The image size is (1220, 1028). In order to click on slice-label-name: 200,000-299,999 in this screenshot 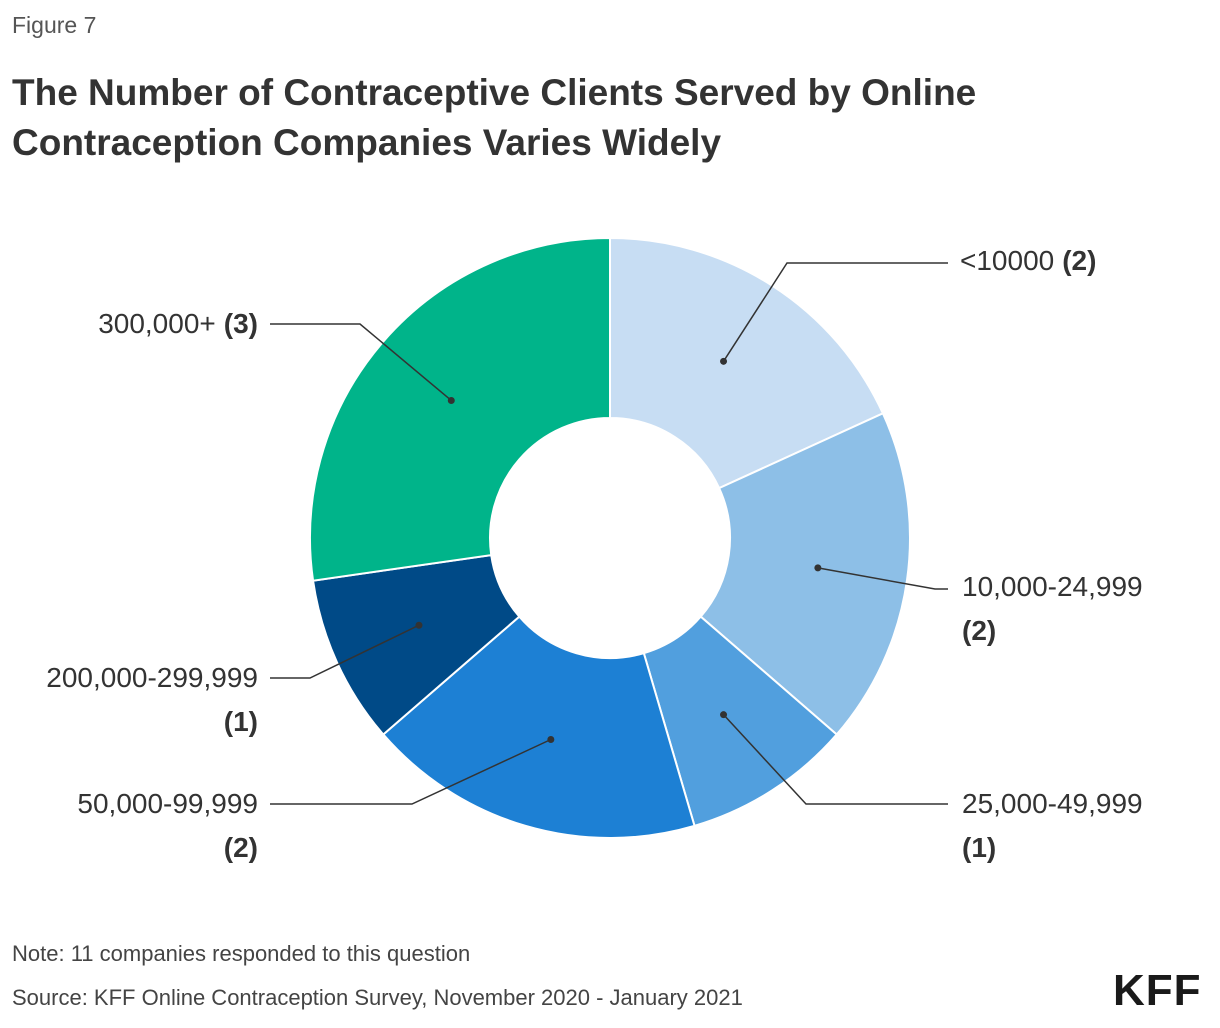, I will do `click(152, 677)`.